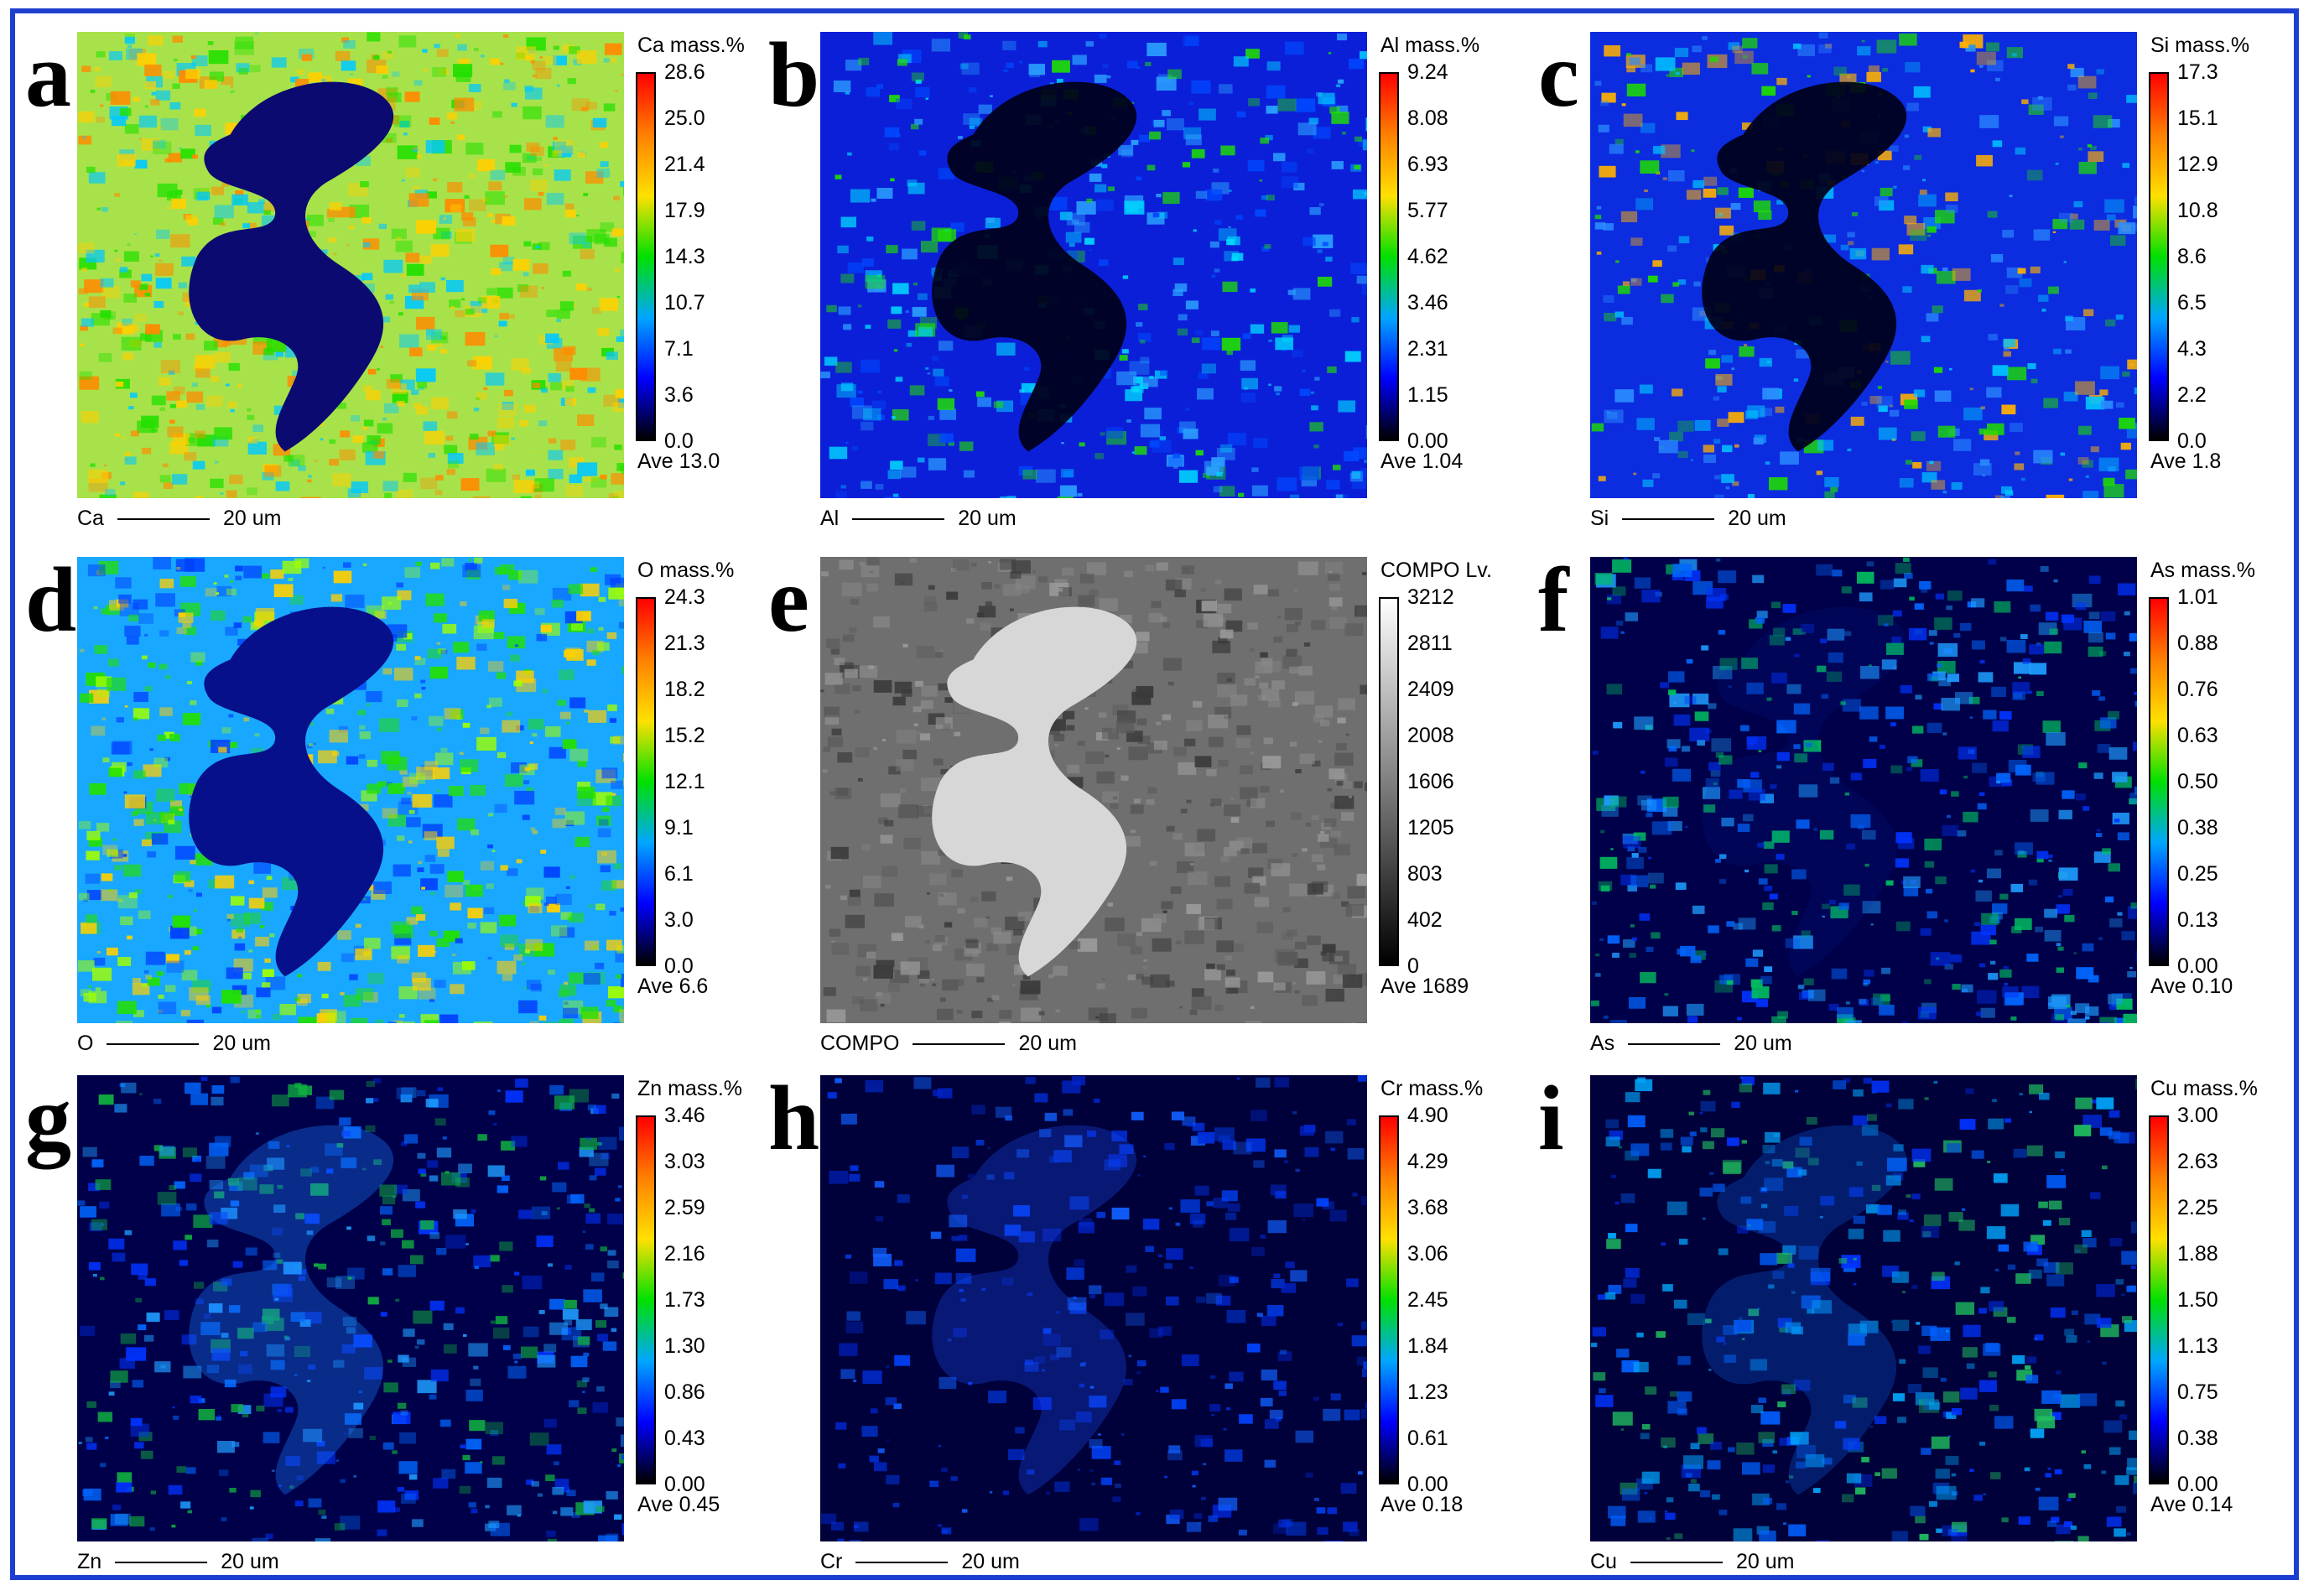  What do you see at coordinates (1428, 349) in the screenshot?
I see `colorbar-tick: 2.31` at bounding box center [1428, 349].